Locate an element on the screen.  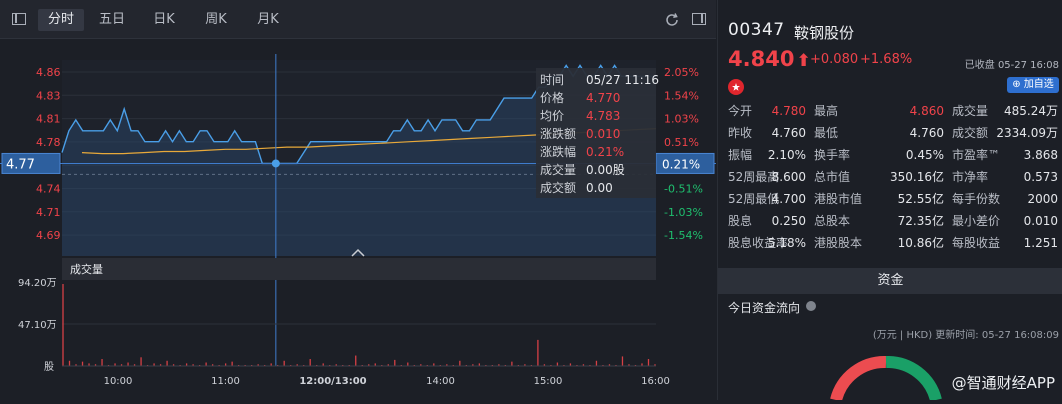
stat-value: 1.251 is located at coordinates (1040, 243).